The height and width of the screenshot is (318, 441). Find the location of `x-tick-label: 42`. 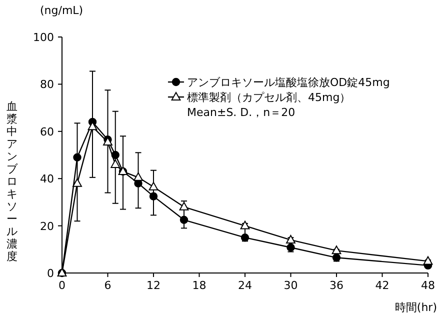

x-tick-label: 42 is located at coordinates (382, 285).